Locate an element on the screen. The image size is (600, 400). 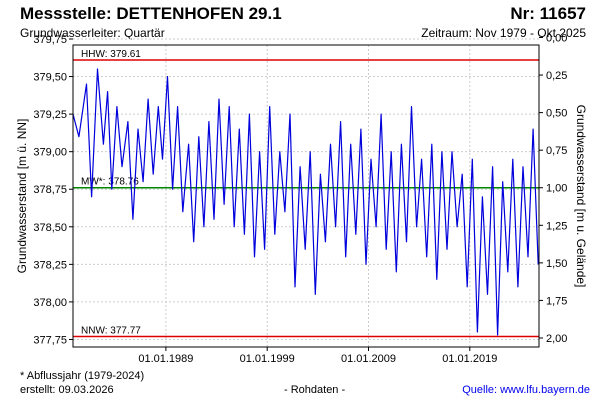
x-tick-label: 01.01.2009 is located at coordinates (368, 359).